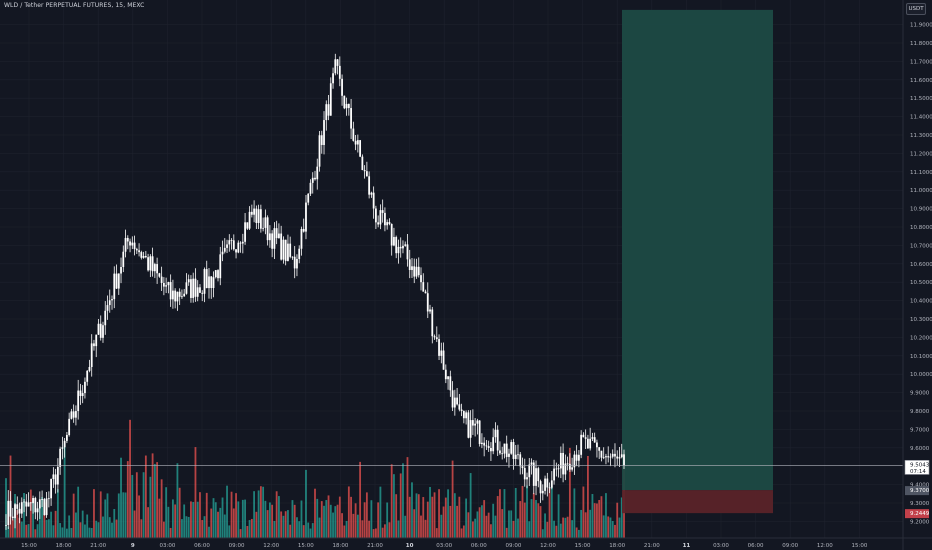 This screenshot has height=550, width=932. I want to click on price-tick-label: 9.6000, so click(920, 449).